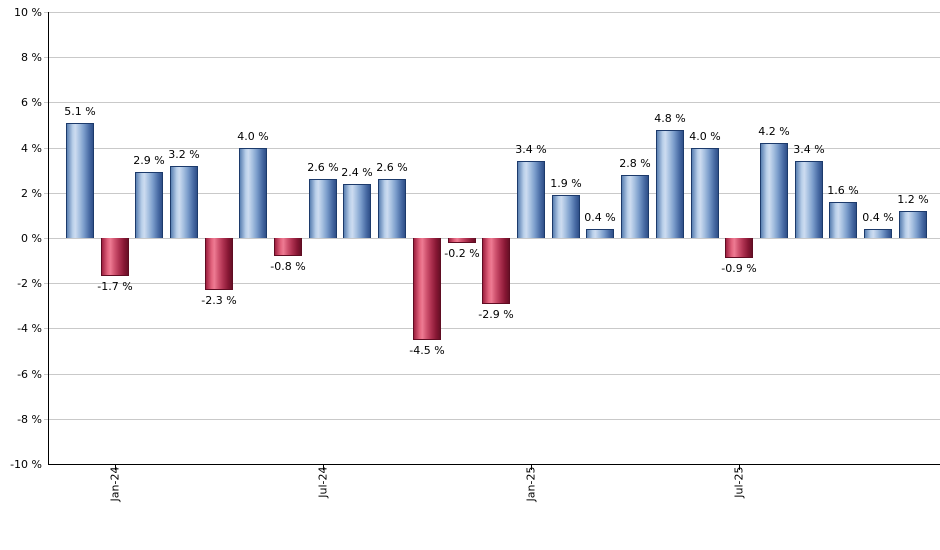  Describe the element at coordinates (494, 464) in the screenshot. I see `x-axis-line` at that location.